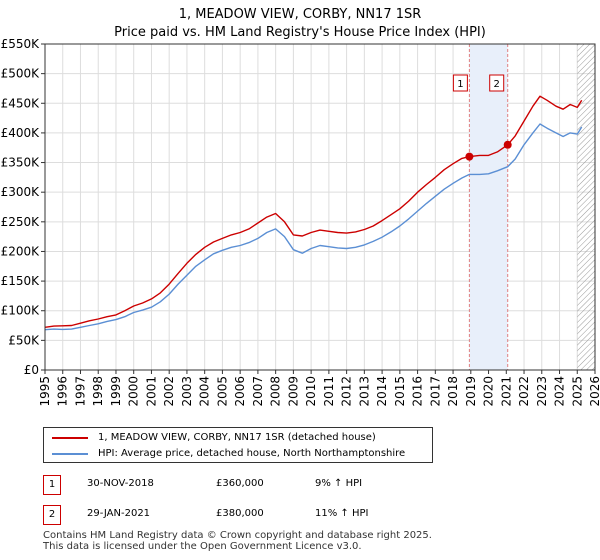 The width and height of the screenshot is (600, 560). What do you see at coordinates (187, 391) in the screenshot?
I see `x-tick-label: 2003` at bounding box center [187, 391].